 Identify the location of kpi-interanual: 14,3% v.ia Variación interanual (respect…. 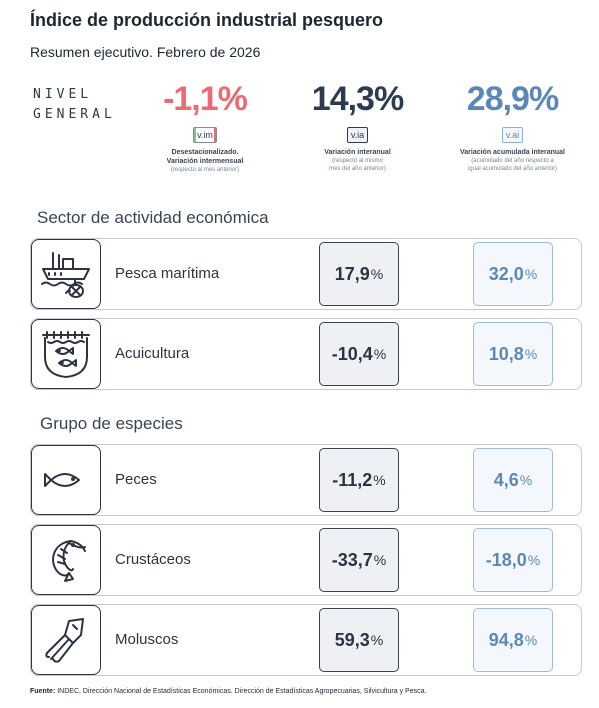
(357, 126).